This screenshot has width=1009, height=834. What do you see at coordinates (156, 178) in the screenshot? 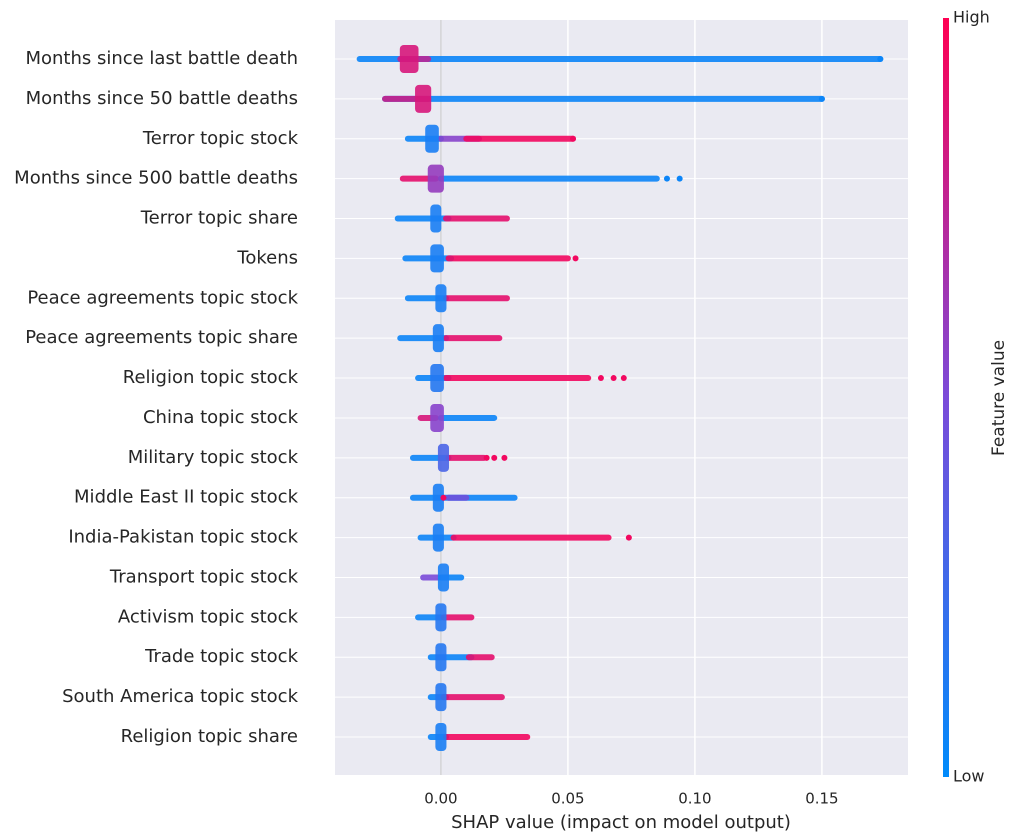
I see `feature-label: Months since 500 battle deaths` at bounding box center [156, 178].